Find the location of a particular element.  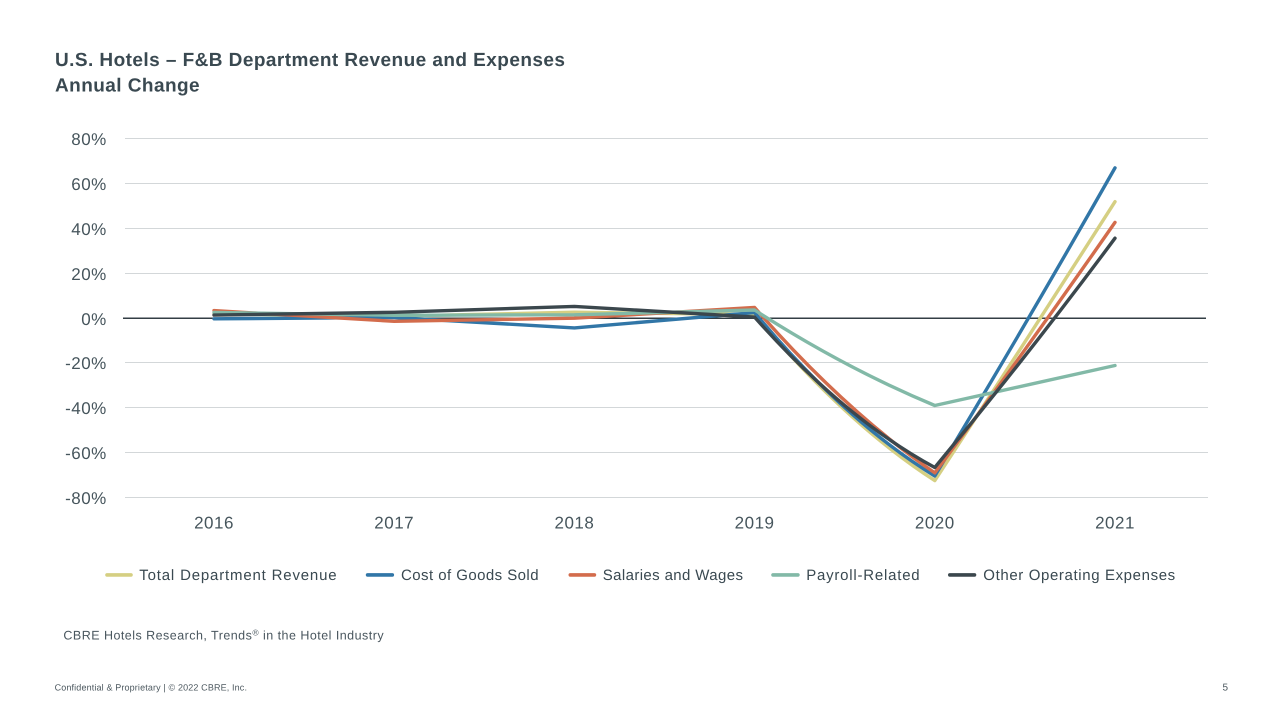

svg-text: 5 is located at coordinates (1225, 688).